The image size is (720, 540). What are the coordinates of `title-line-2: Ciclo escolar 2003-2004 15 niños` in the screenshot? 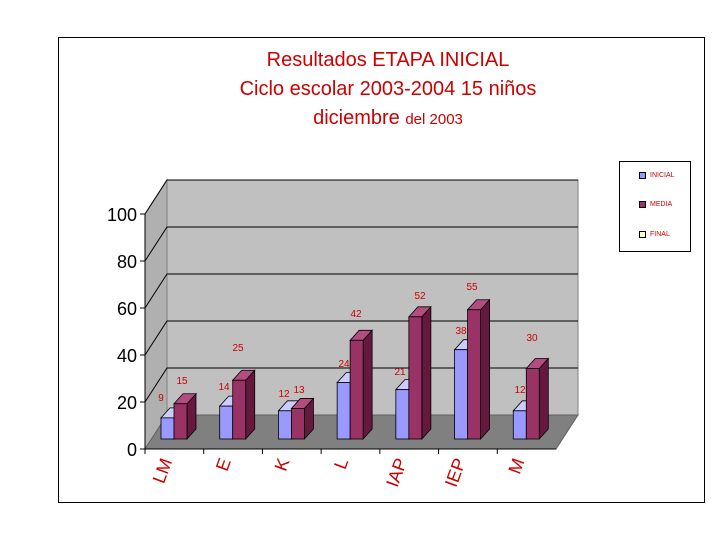 It's located at (388, 89).